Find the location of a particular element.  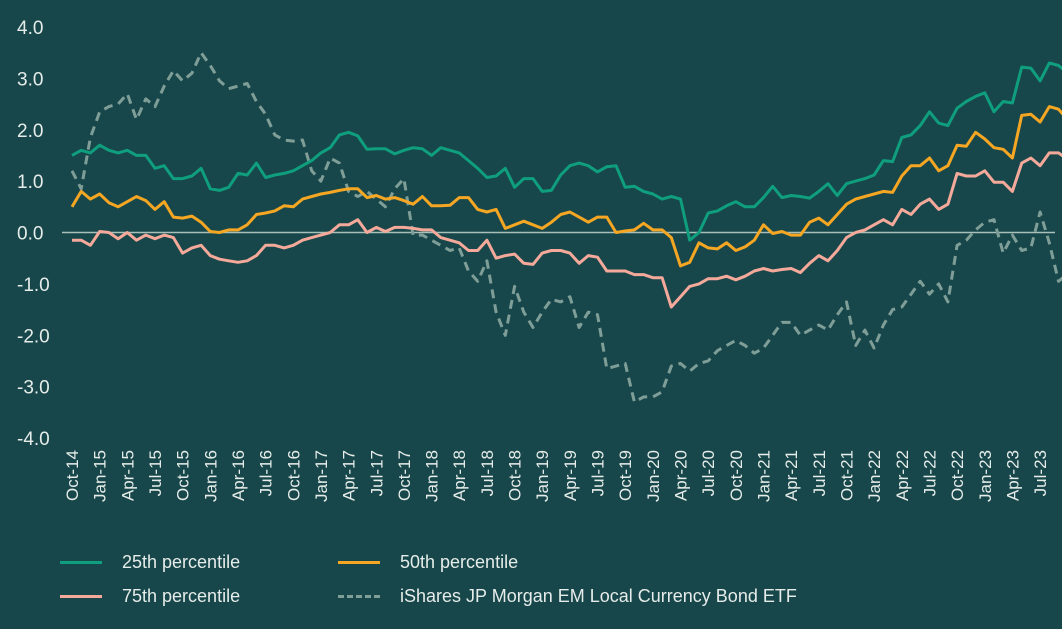

legend-item-50th: 50th percentile is located at coordinates (428, 562).